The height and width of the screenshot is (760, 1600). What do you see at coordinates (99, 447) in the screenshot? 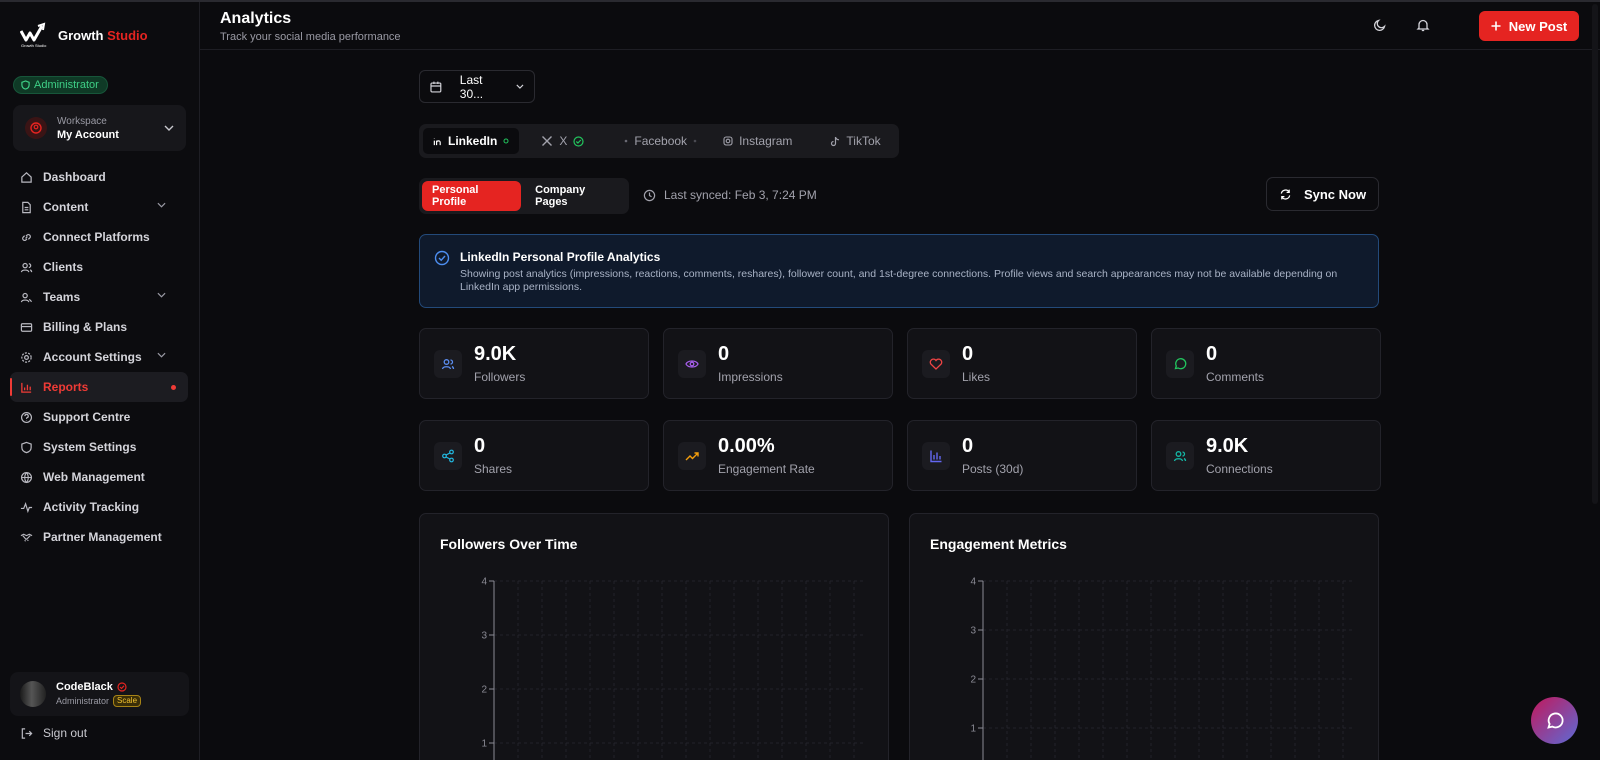
I see `sidebar-item-system-settings: System Settings` at bounding box center [99, 447].